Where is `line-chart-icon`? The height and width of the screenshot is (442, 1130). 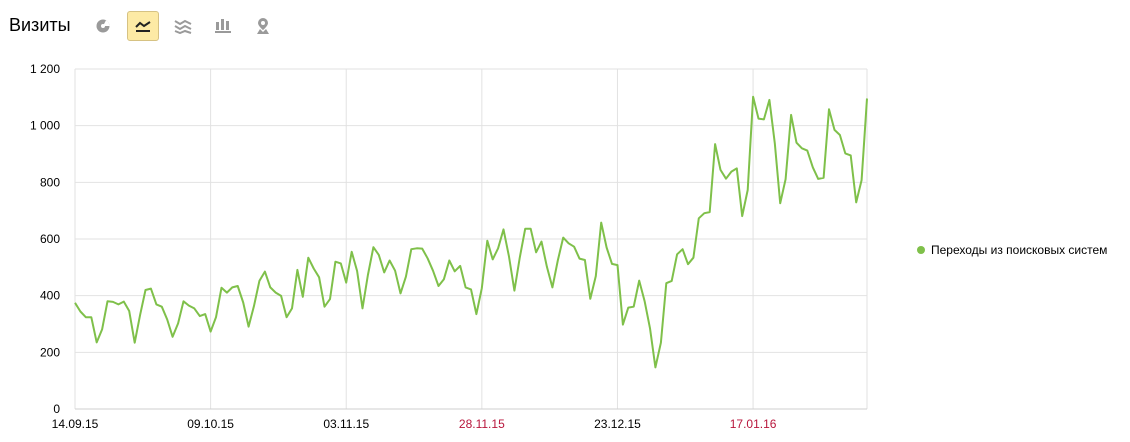 line-chart-icon is located at coordinates (143, 26).